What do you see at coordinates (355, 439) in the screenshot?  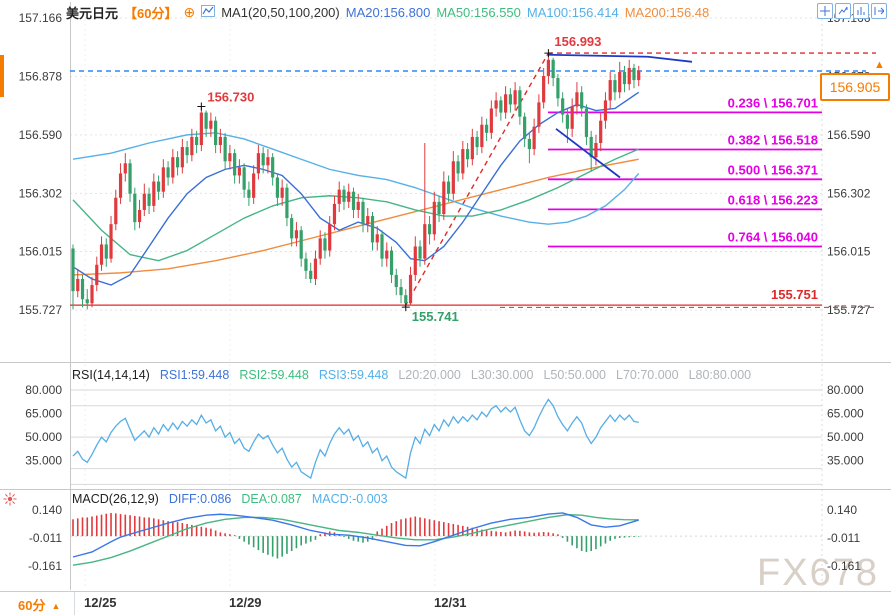 I see `rsi-layer` at bounding box center [355, 439].